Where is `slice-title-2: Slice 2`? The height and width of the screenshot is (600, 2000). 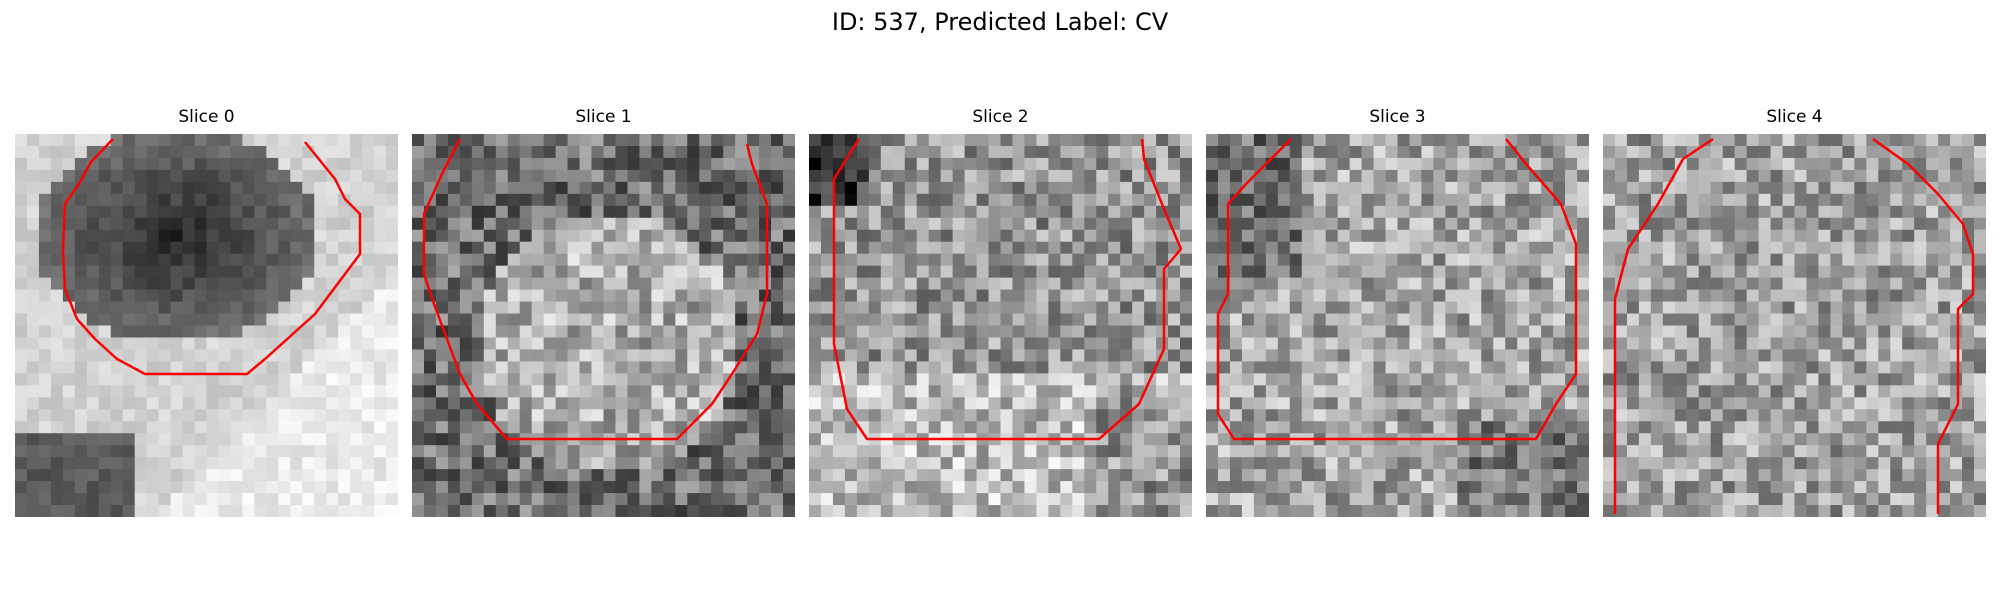 slice-title-2: Slice 2 is located at coordinates (1000, 117).